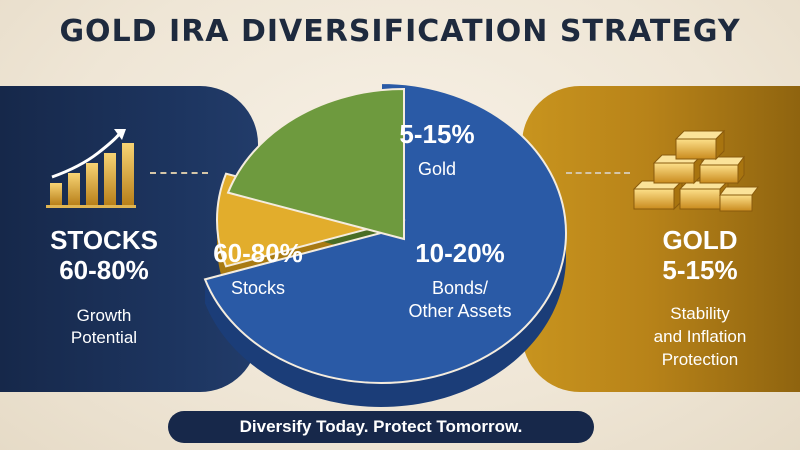  Describe the element at coordinates (700, 313) in the screenshot. I see `gold-panel-subtitle-line1: Stability` at that location.